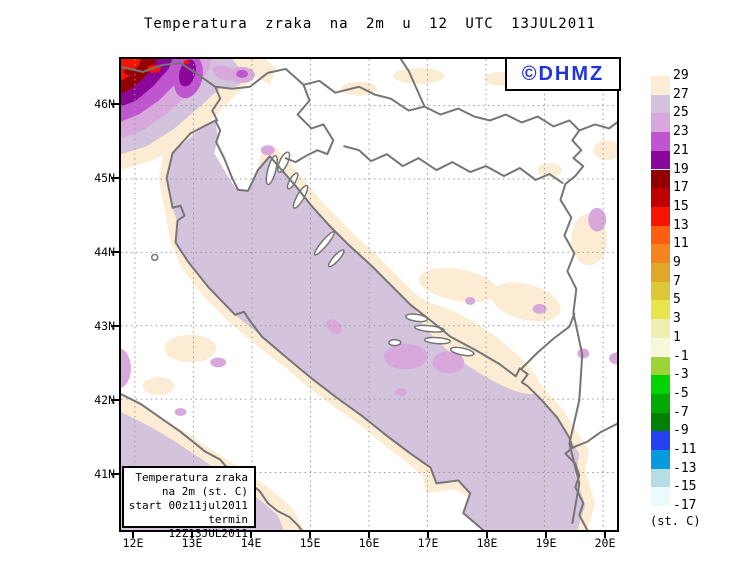 This screenshot has height=582, width=740. What do you see at coordinates (208, 526) in the screenshot?
I see `info-box-line: termin 12Z13JUL2011` at bounding box center [208, 526].